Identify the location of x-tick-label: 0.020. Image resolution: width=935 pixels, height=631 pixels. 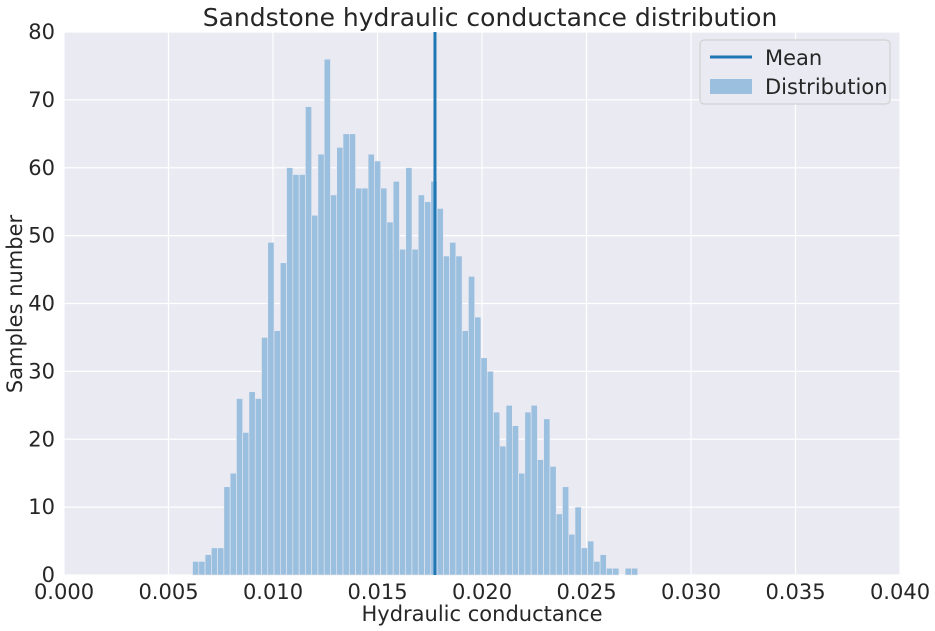
(482, 592).